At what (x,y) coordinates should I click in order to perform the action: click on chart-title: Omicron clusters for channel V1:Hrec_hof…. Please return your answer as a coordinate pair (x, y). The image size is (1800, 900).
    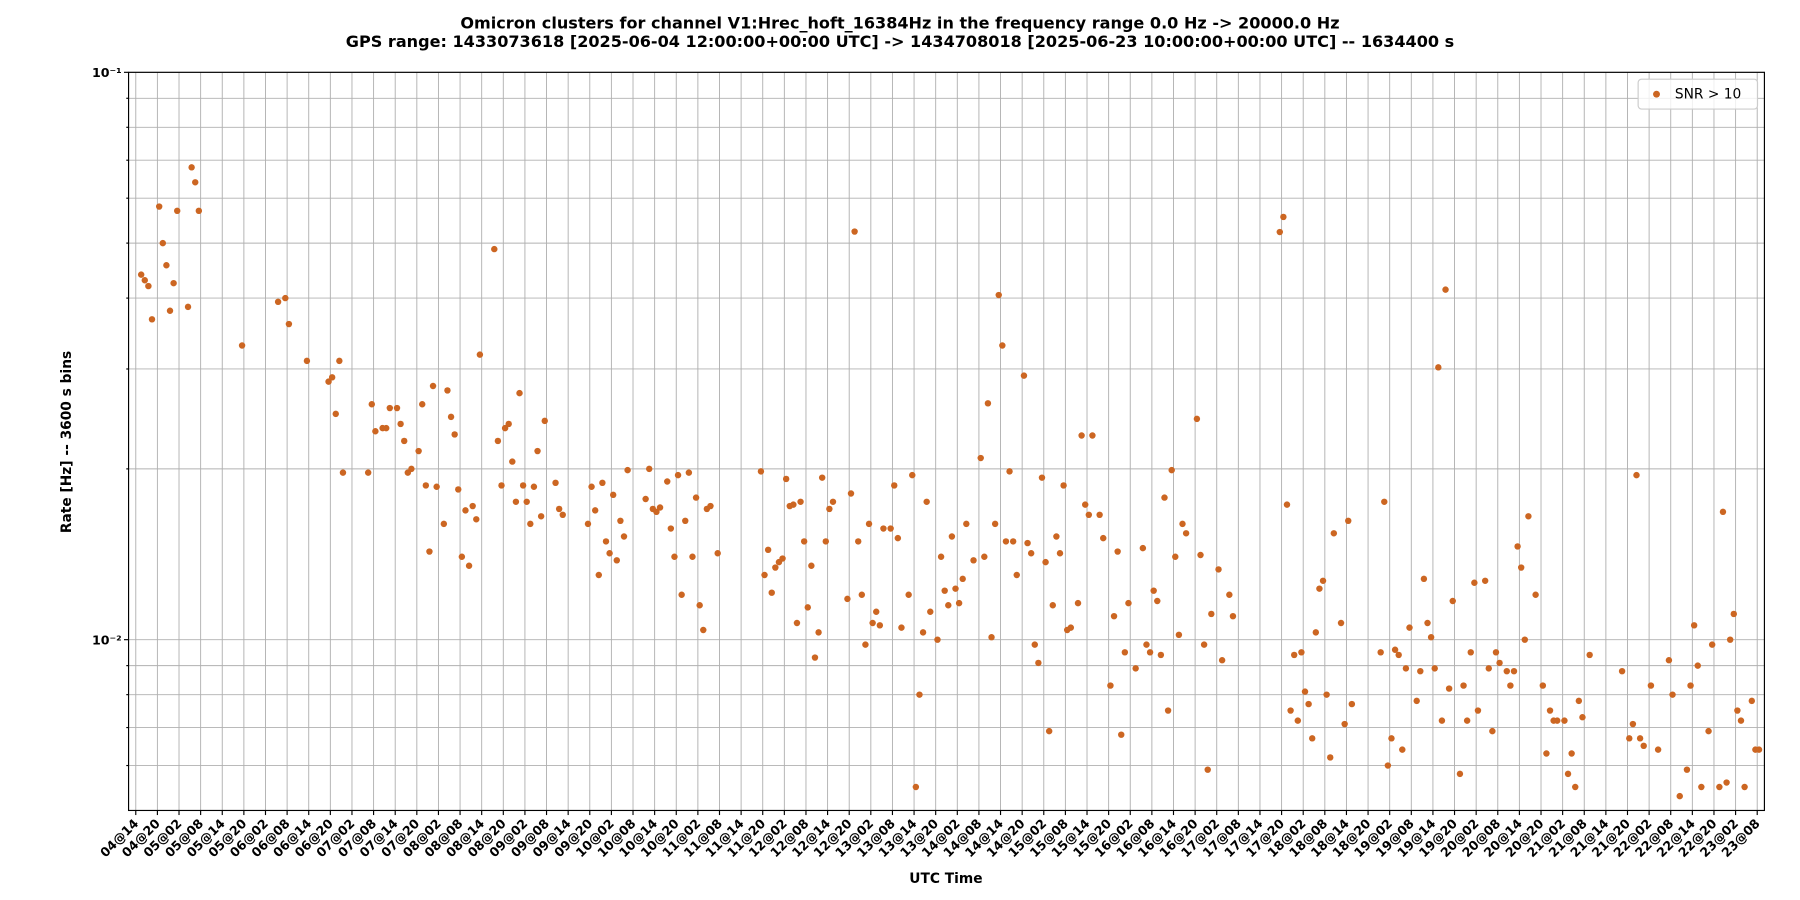
    Looking at the image, I should click on (899, 23).